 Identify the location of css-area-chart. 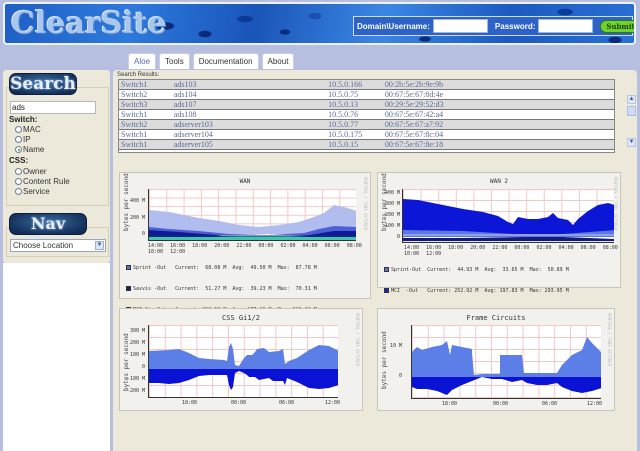
(243, 366).